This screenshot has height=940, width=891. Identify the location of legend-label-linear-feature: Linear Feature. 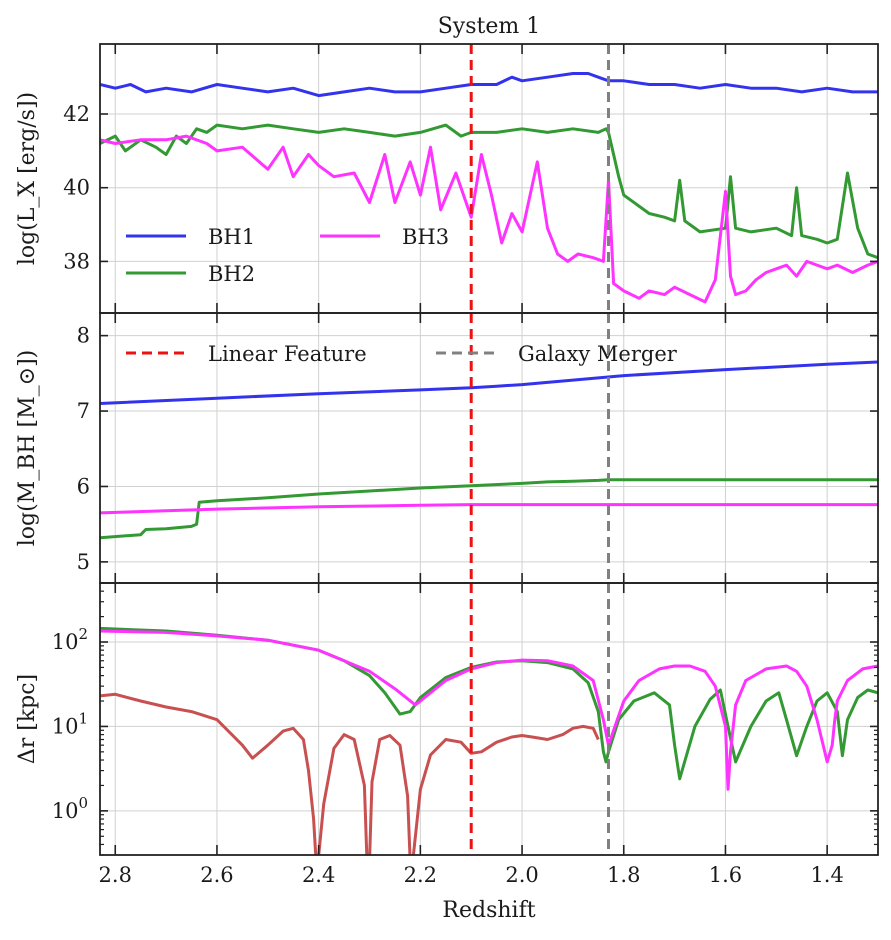
(287, 354).